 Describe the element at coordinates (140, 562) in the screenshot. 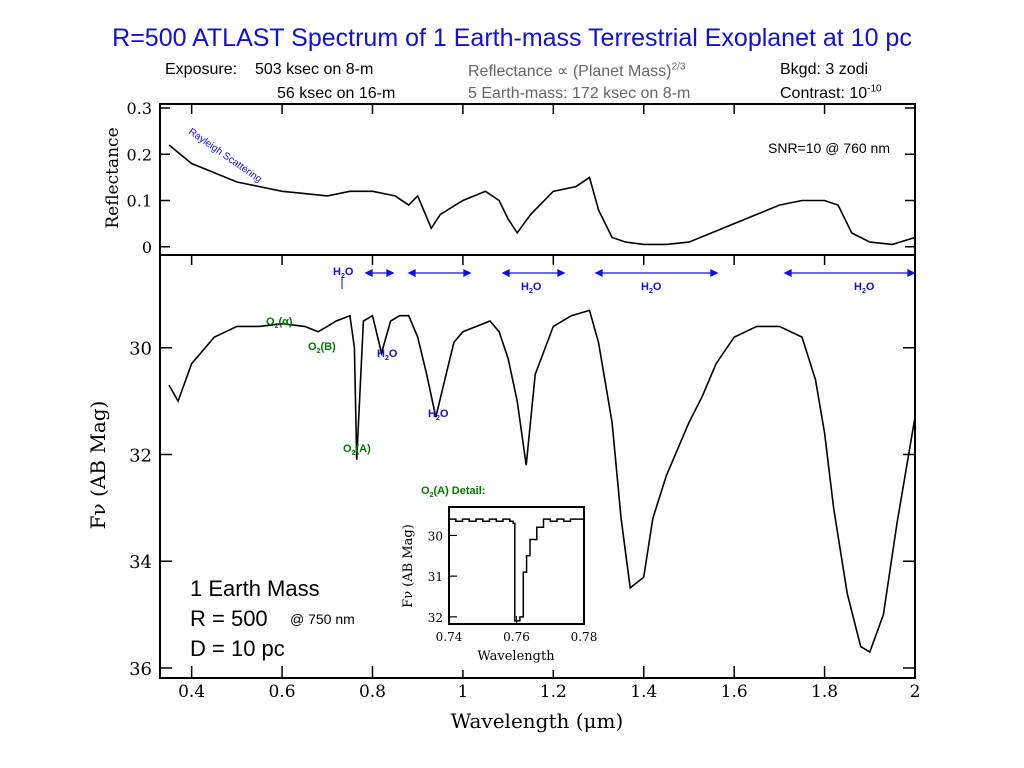

I see `y-tick-label: 34` at that location.